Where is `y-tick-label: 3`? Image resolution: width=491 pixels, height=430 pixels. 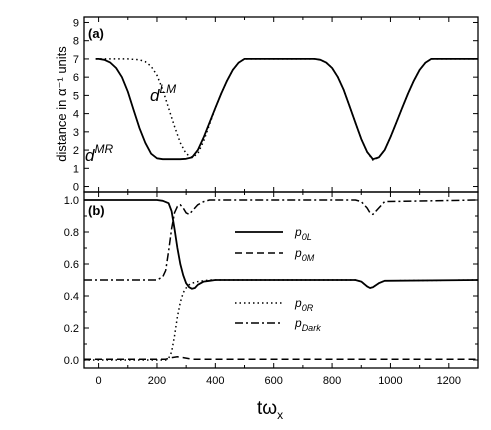 y-tick-label: 3 is located at coordinates (76, 133).